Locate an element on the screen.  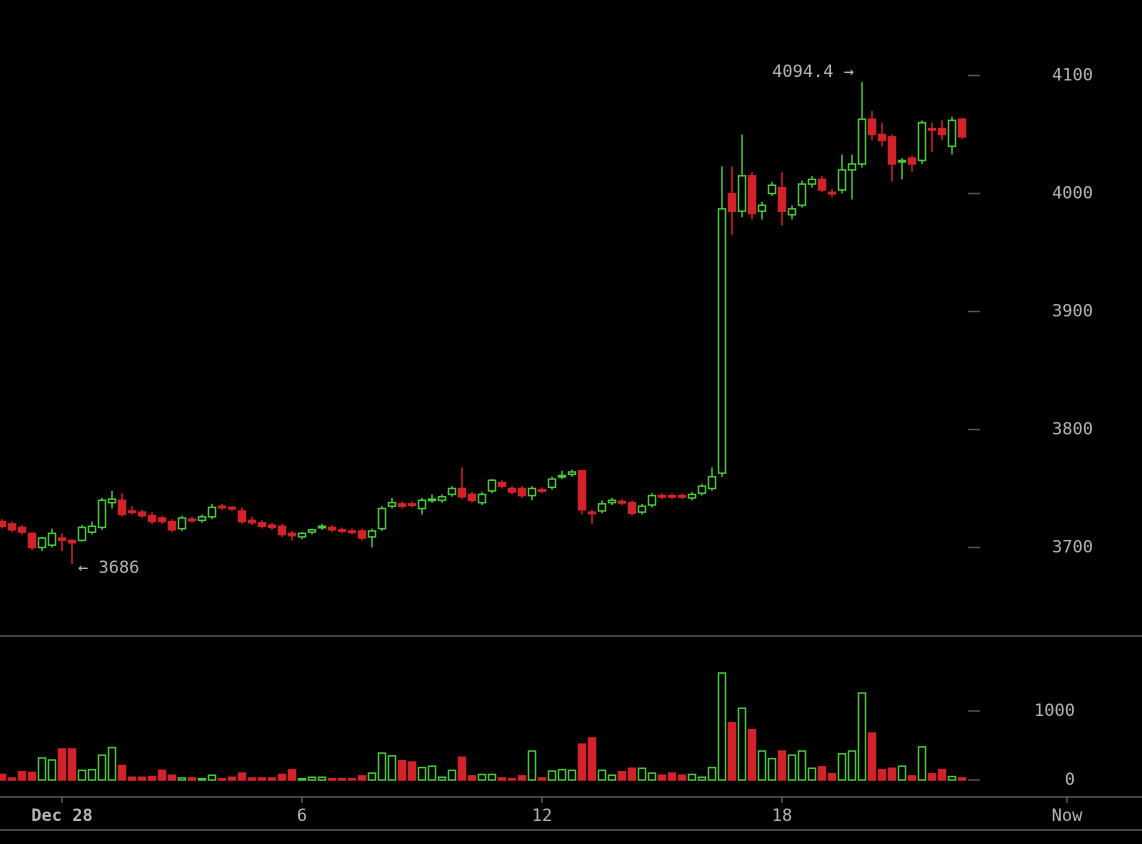
x-tick-label: Now is located at coordinates (1067, 816).